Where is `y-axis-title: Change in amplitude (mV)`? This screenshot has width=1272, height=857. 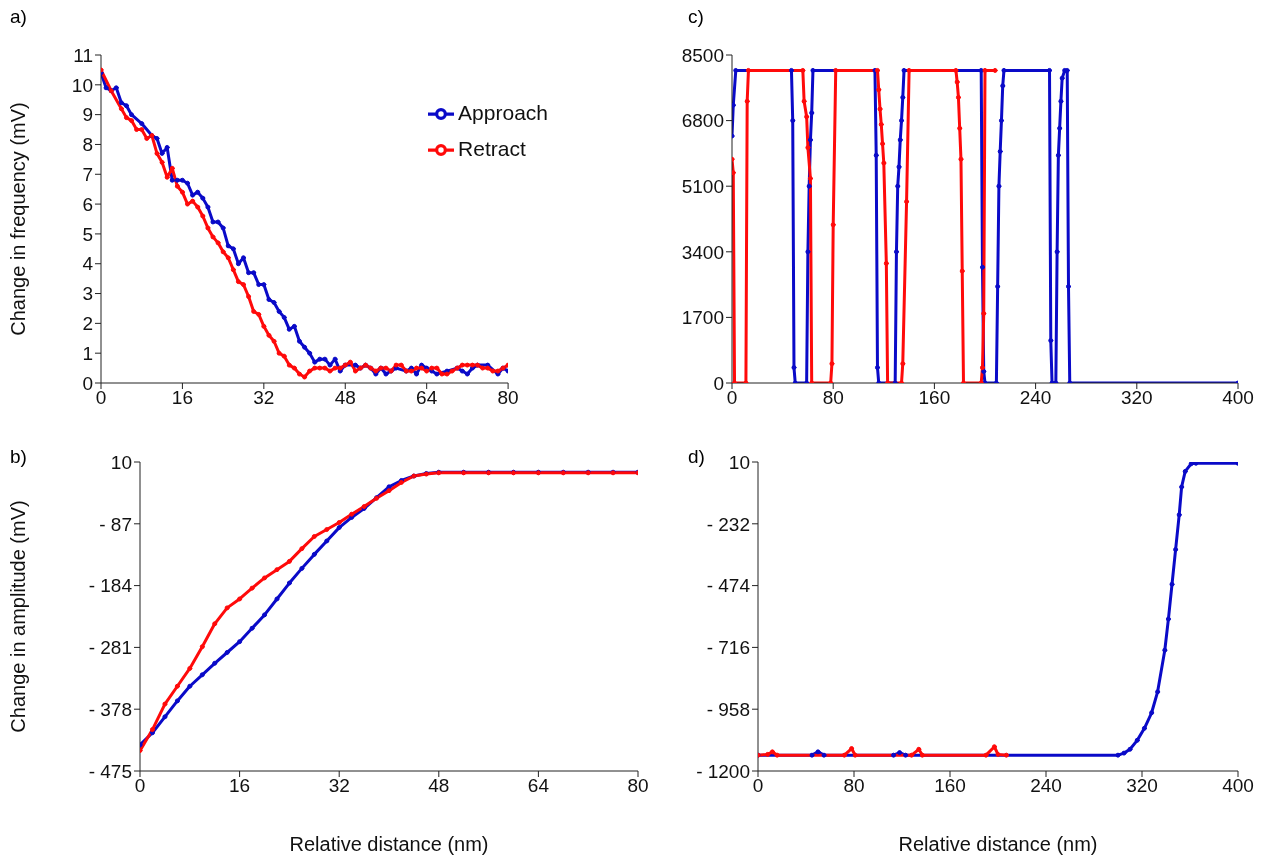 y-axis-title: Change in amplitude (mV) is located at coordinates (18, 616).